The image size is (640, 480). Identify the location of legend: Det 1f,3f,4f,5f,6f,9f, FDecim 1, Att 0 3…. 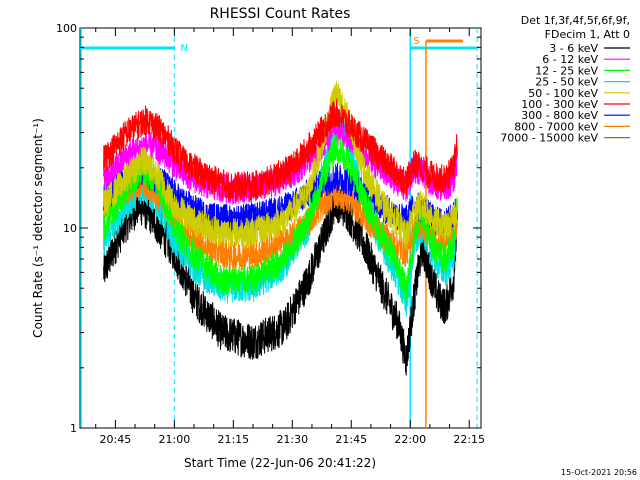
(565, 79).